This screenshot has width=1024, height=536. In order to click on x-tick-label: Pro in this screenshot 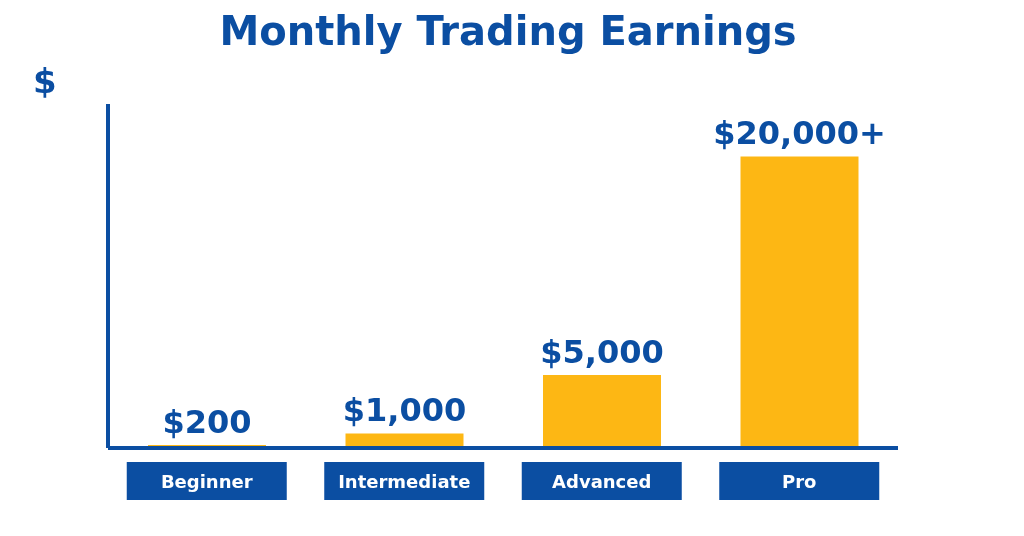, I will do `click(799, 481)`.